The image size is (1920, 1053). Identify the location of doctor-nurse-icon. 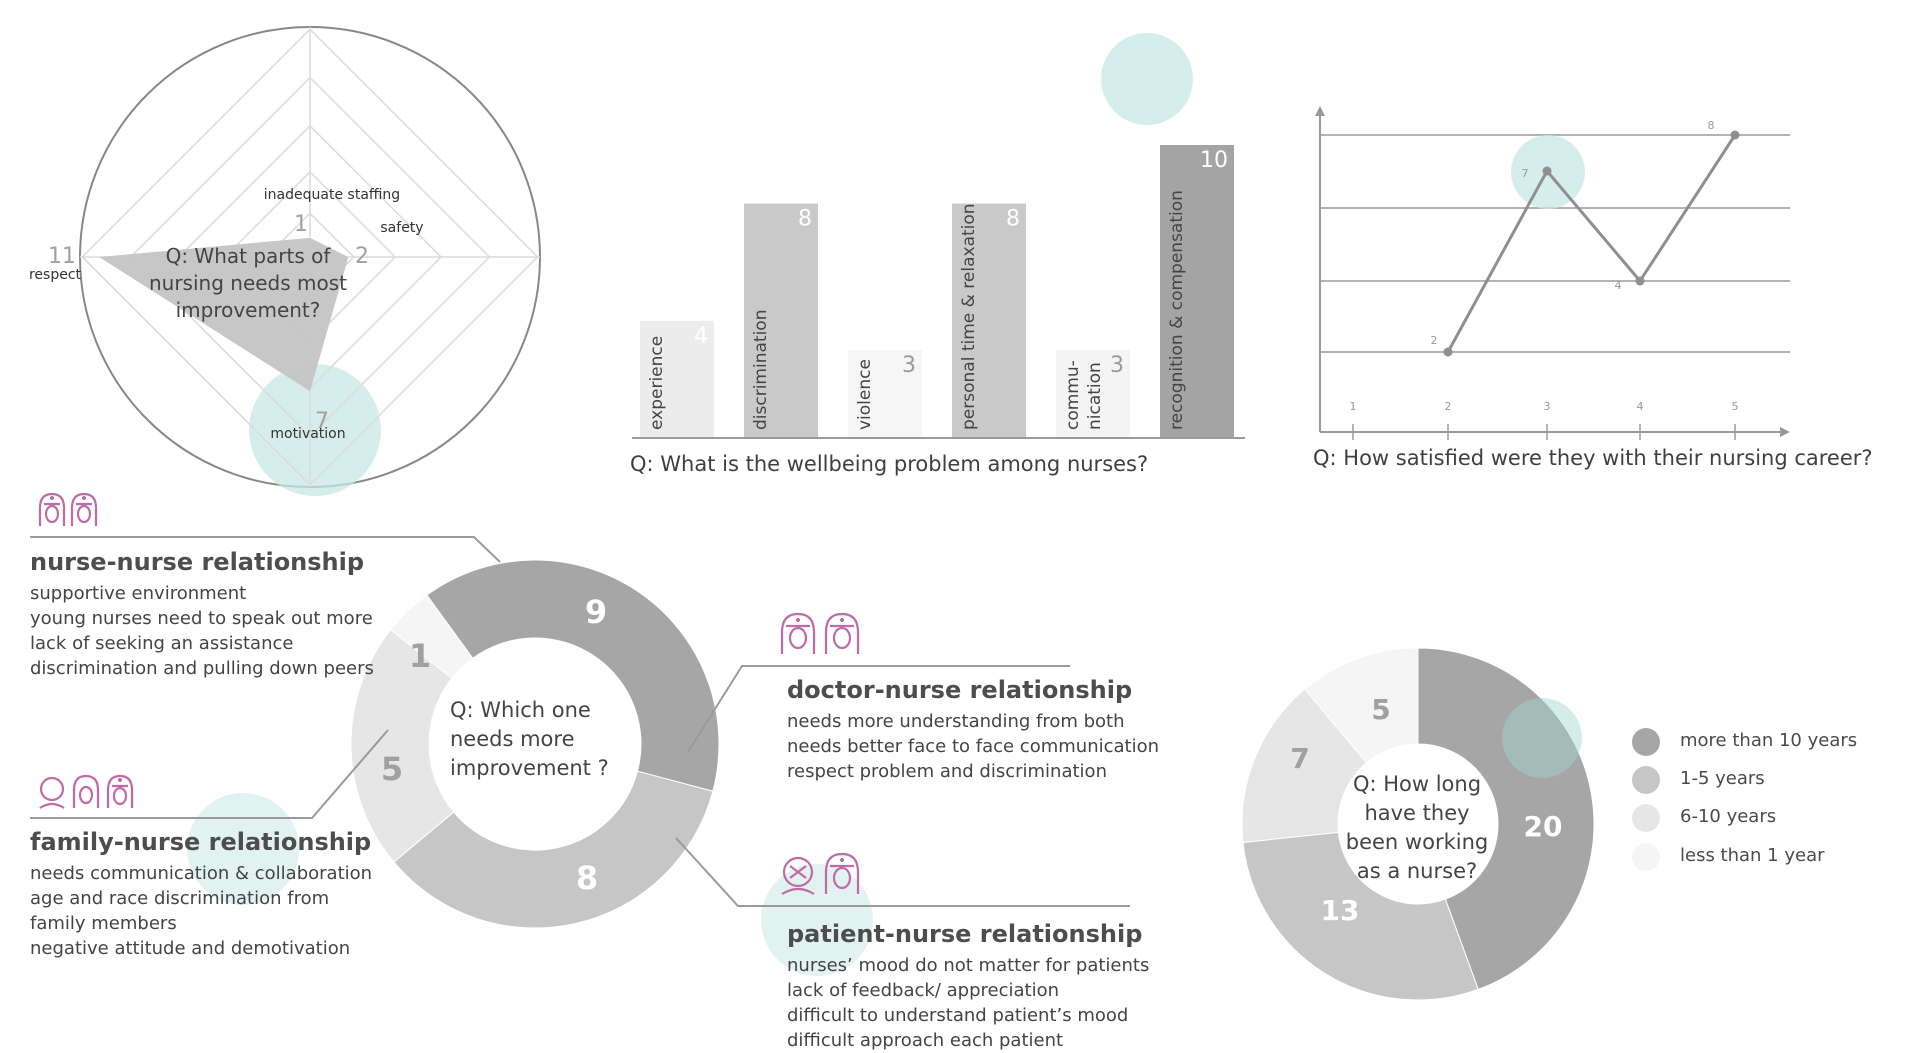
(820, 633).